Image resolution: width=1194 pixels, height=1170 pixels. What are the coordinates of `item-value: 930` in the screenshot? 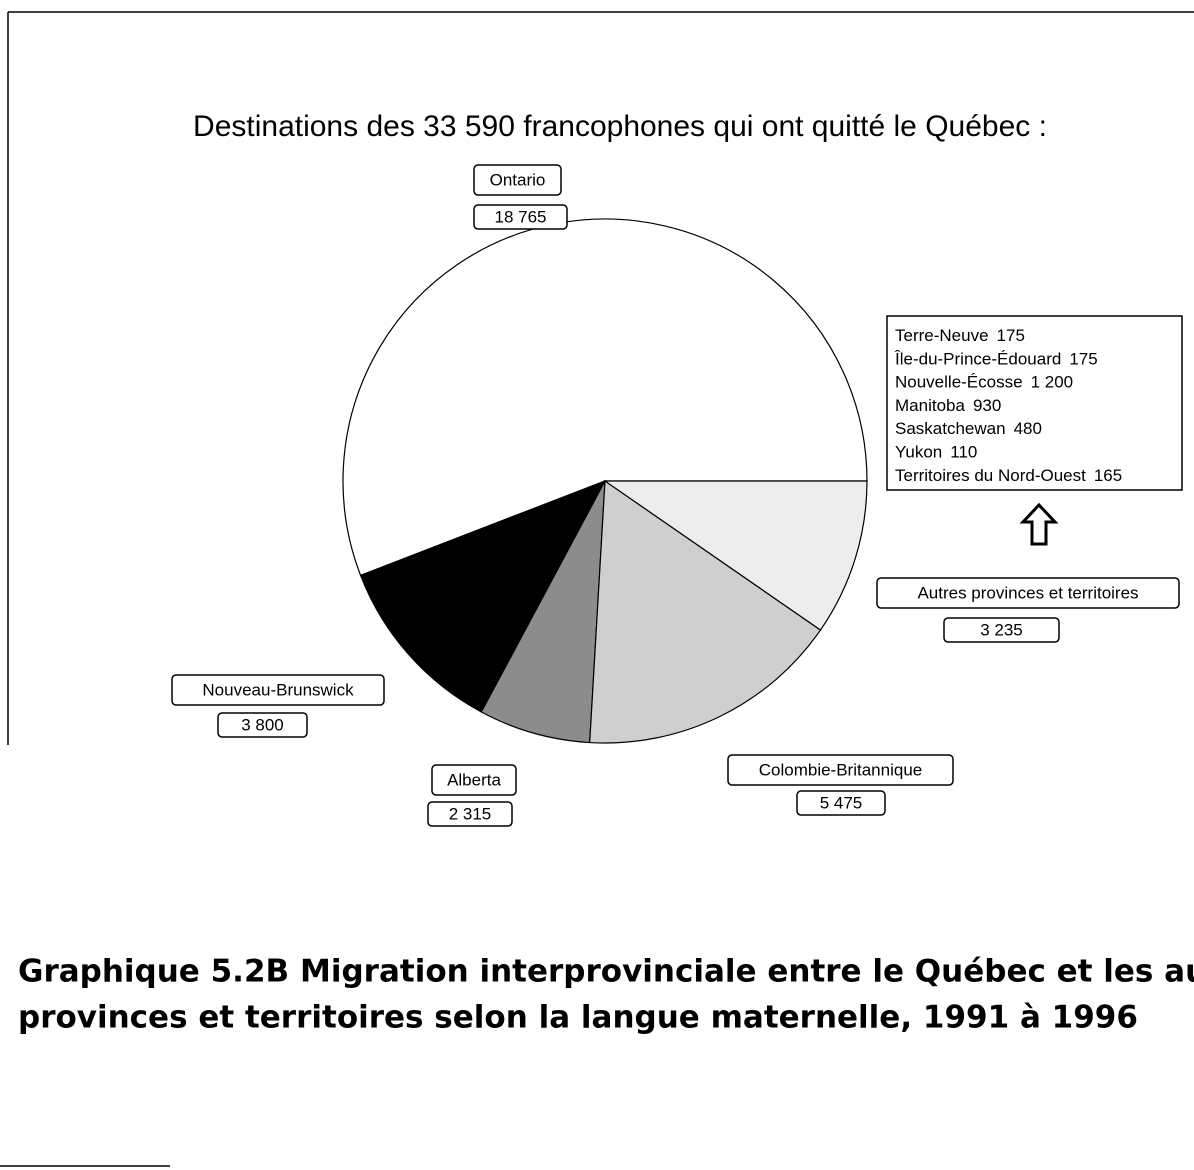 It's located at (987, 405).